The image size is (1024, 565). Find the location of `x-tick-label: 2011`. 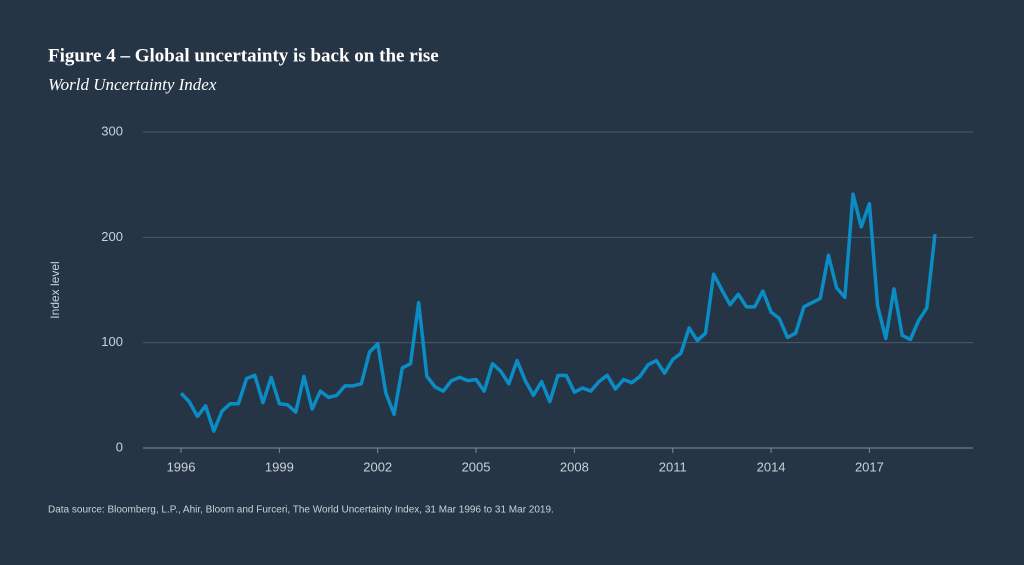

x-tick-label: 2011 is located at coordinates (673, 466).